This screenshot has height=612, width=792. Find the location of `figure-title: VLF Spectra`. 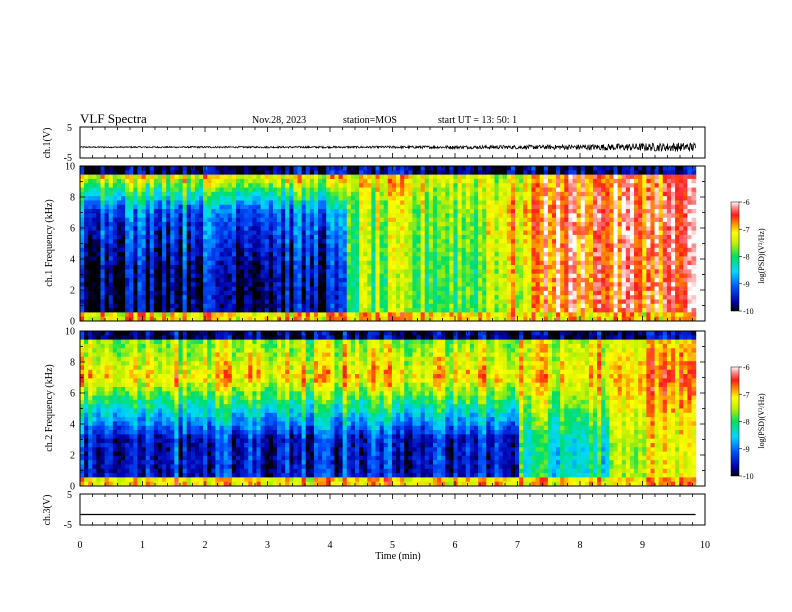

figure-title: VLF Spectra is located at coordinates (113, 118).